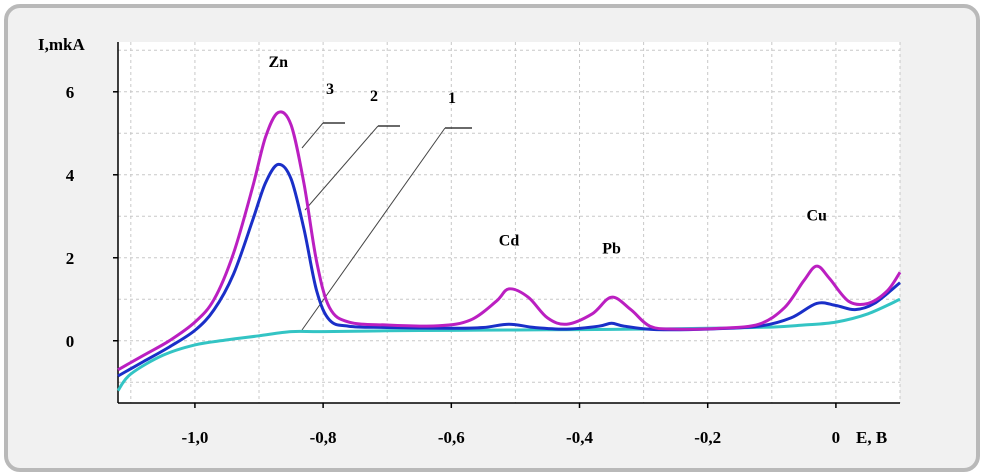  What do you see at coordinates (70, 92) in the screenshot?
I see `y-tick-label: 6` at bounding box center [70, 92].